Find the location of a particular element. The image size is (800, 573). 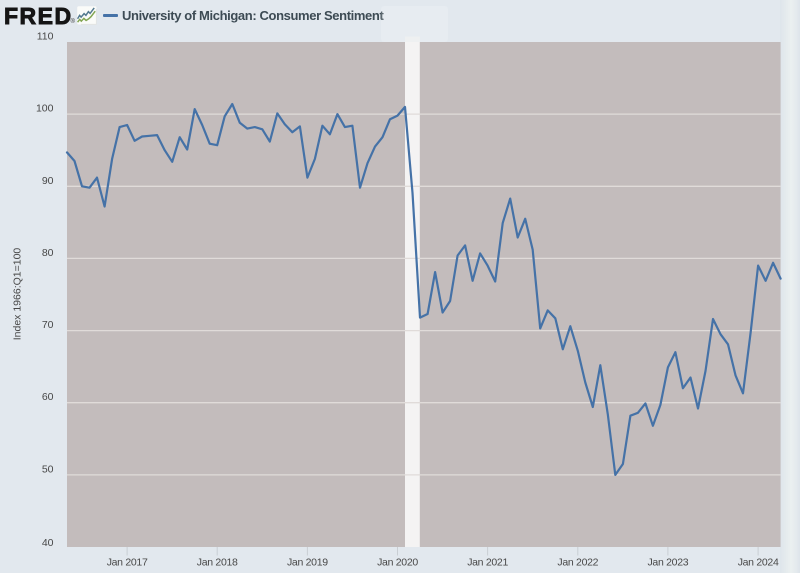

svg-text: Jan 2022 is located at coordinates (577, 562).